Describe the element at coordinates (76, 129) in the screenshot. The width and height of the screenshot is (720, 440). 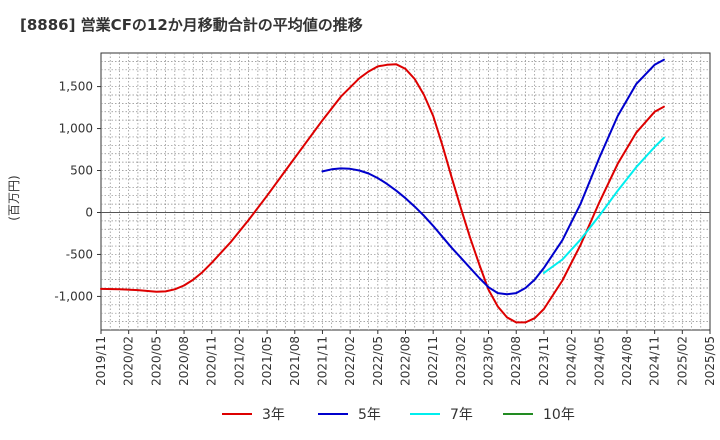
I see `y-tick-label: 1,000` at that location.